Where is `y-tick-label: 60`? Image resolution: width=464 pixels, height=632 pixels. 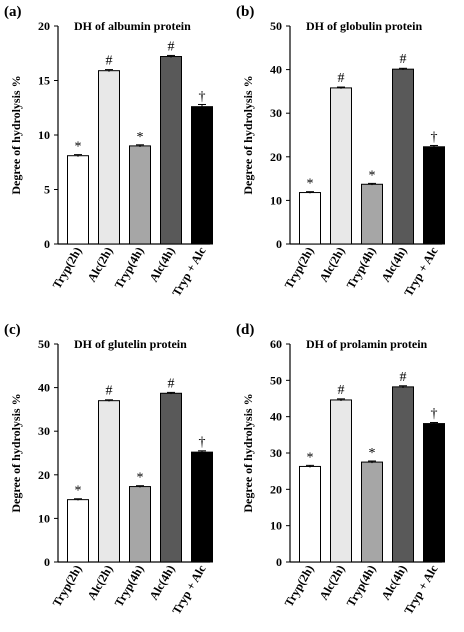
y-tick-label: 60 is located at coordinates (276, 344).